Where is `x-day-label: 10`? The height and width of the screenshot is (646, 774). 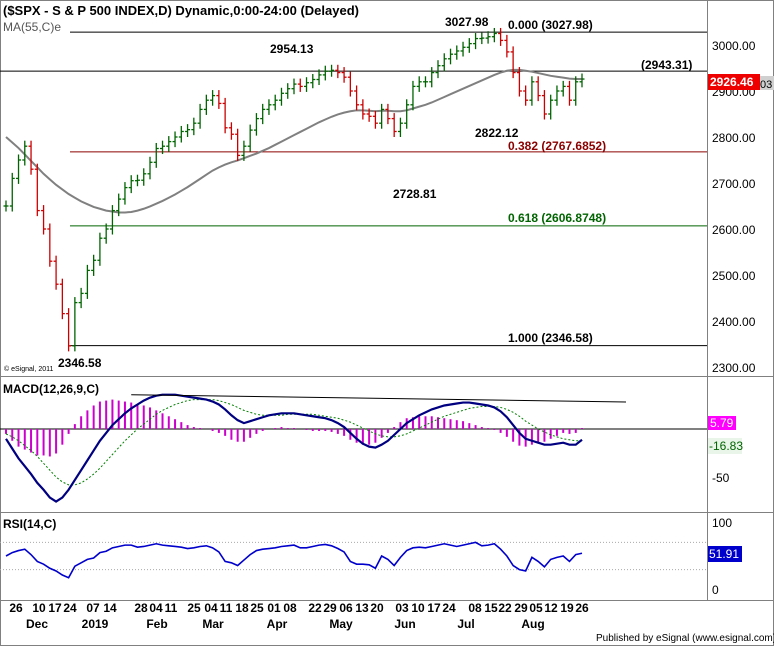
x-day-label: 10 is located at coordinates (39, 608).